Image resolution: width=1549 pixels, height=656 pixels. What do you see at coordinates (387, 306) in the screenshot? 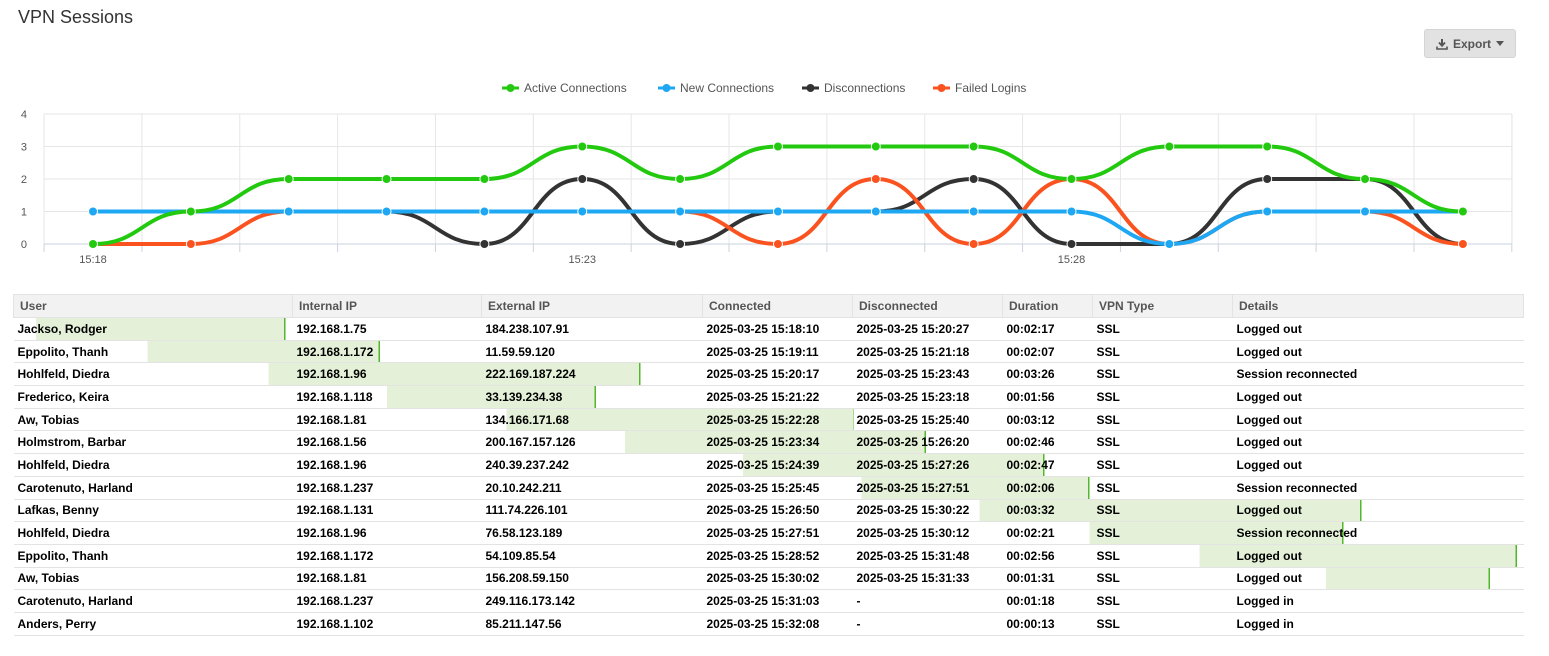
I see `column-header: Internal IP` at bounding box center [387, 306].